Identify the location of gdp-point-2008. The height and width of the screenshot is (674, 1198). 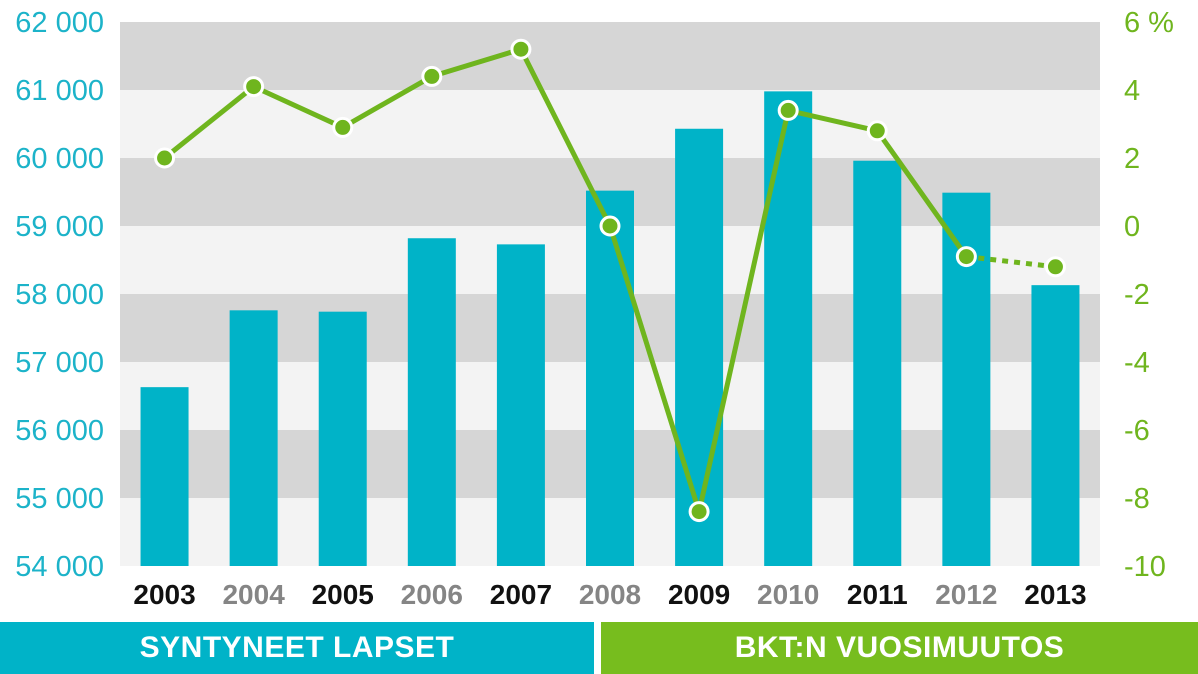
(610, 226).